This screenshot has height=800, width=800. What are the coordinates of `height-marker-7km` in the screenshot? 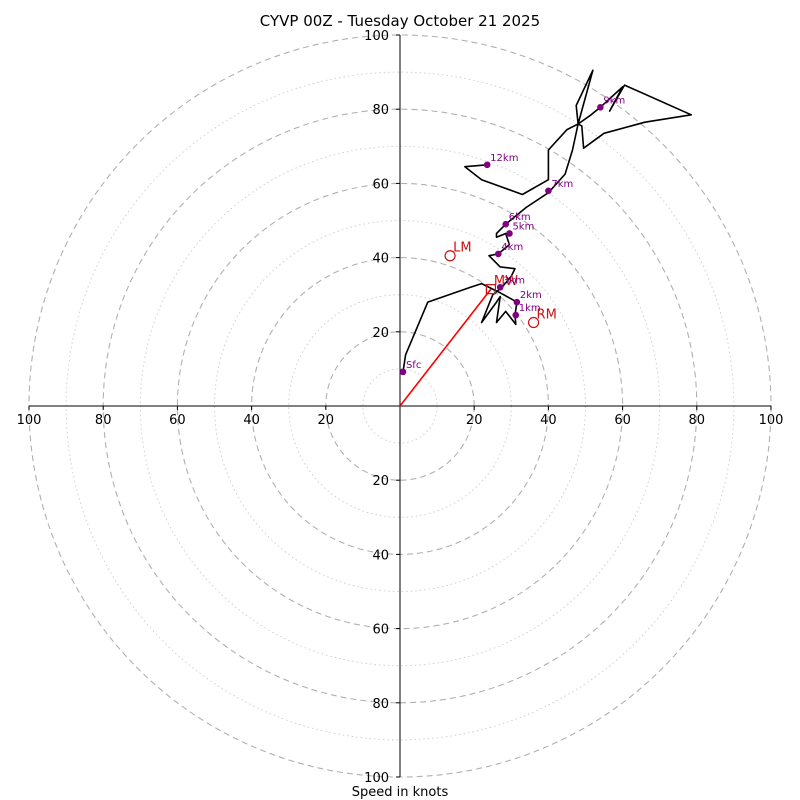 It's located at (548, 191).